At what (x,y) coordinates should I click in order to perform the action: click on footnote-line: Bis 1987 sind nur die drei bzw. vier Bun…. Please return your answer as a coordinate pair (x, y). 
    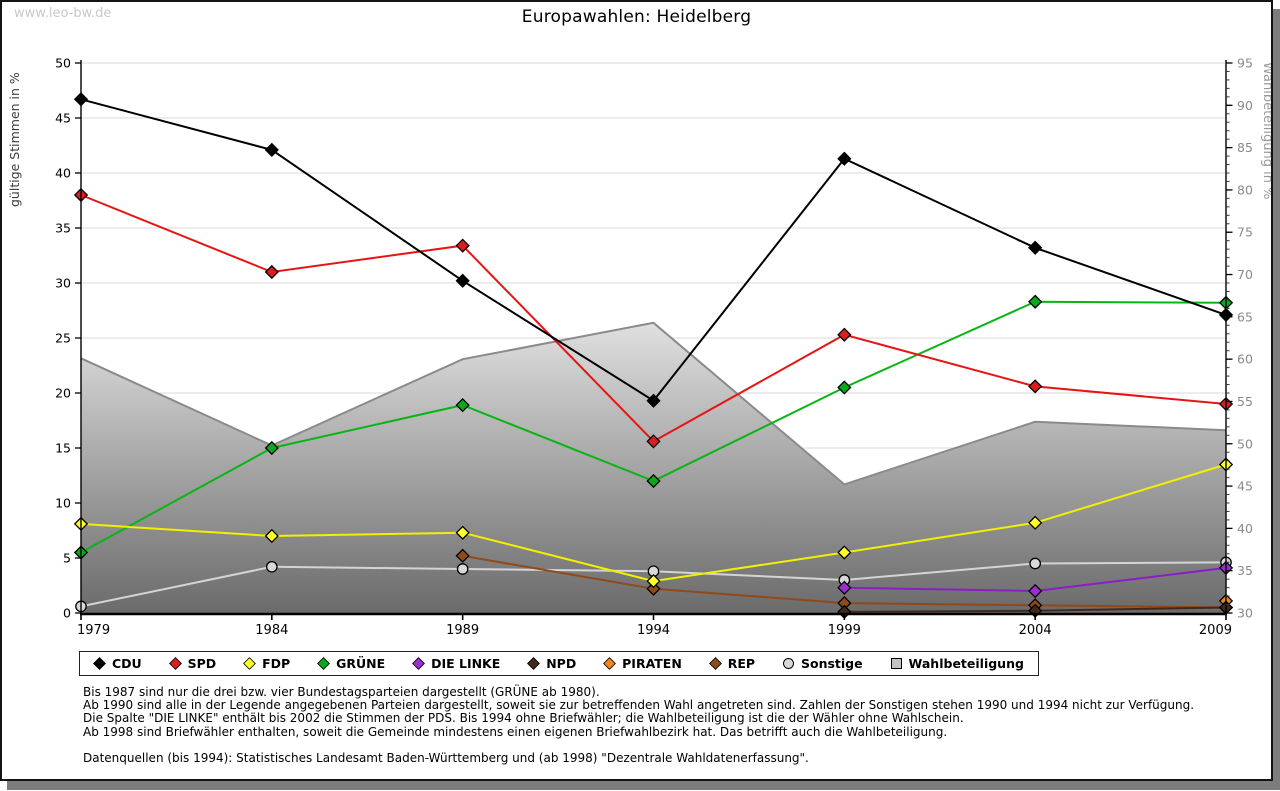
    Looking at the image, I should click on (341, 692).